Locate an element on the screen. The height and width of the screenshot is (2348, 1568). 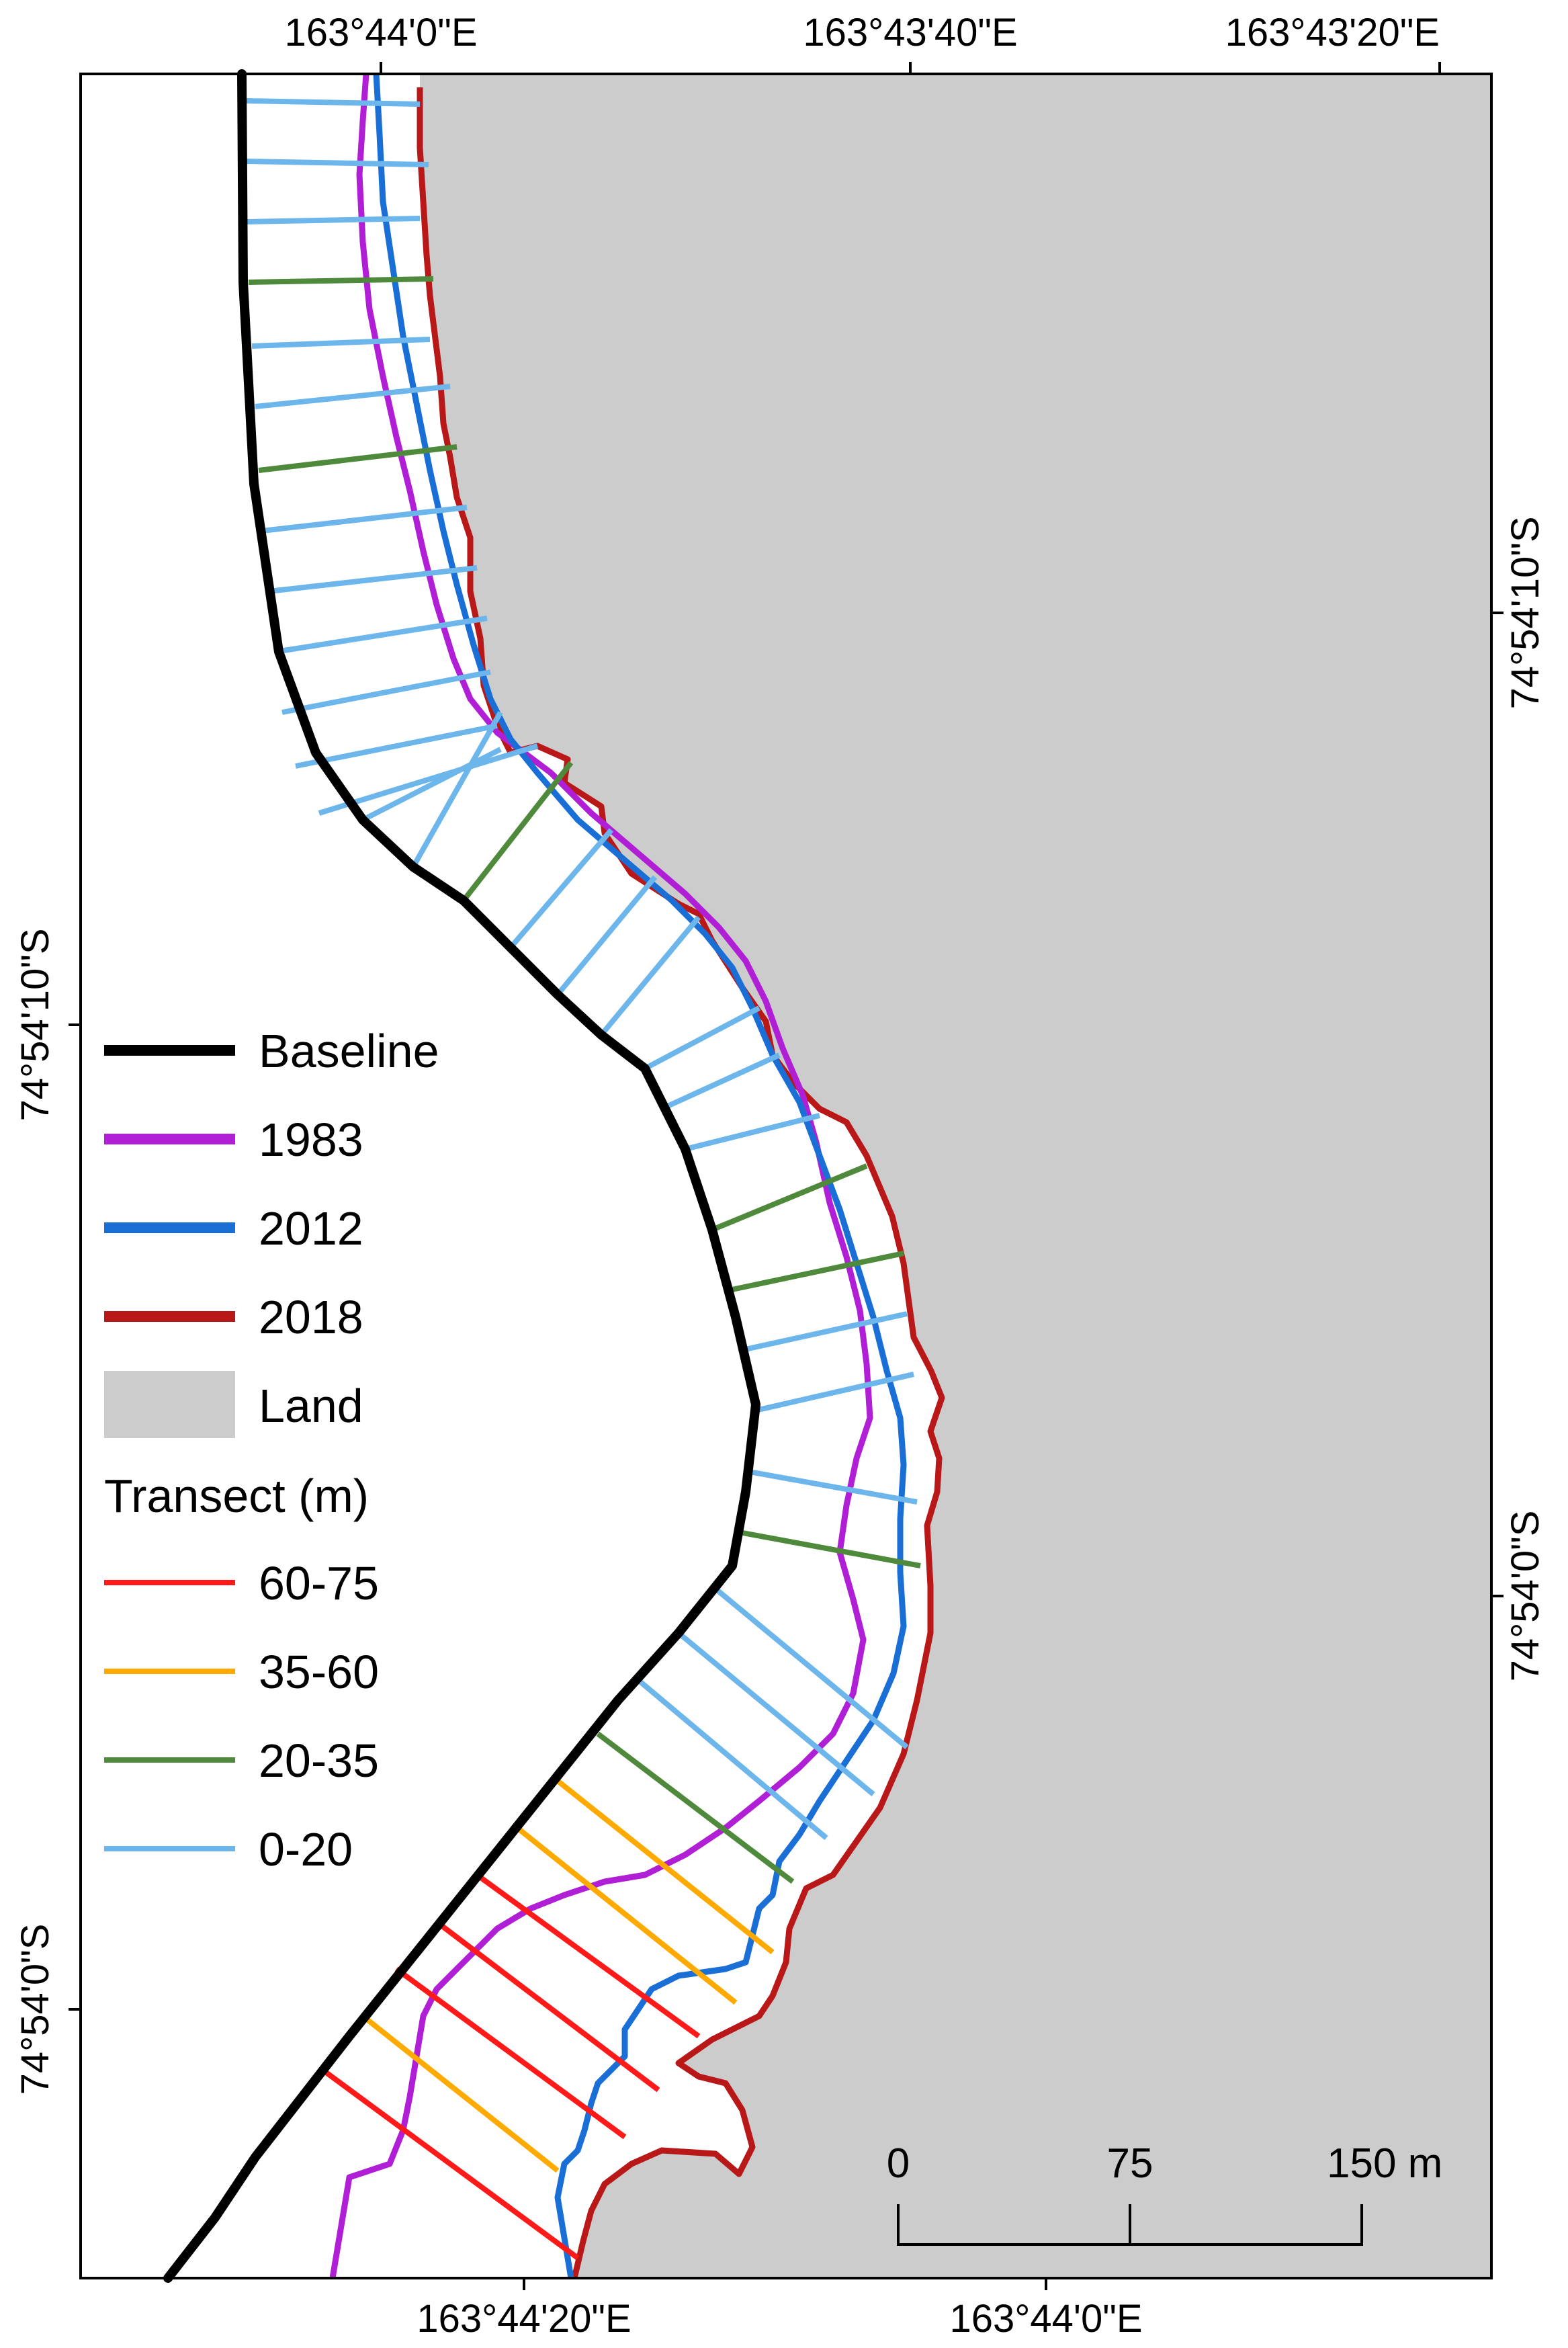
right-axis-label: 74°54'10"S is located at coordinates (1525, 612).